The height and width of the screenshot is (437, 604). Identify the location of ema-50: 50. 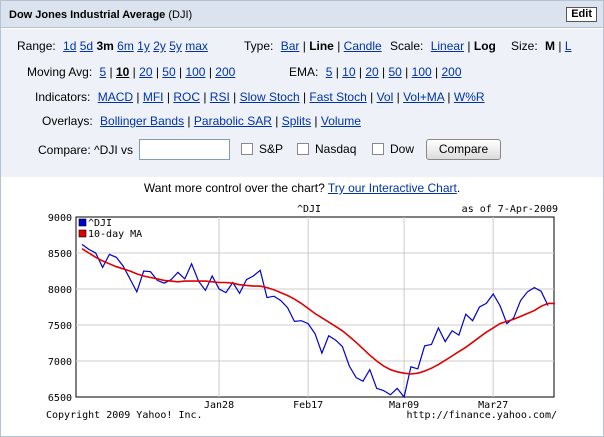
(395, 72).